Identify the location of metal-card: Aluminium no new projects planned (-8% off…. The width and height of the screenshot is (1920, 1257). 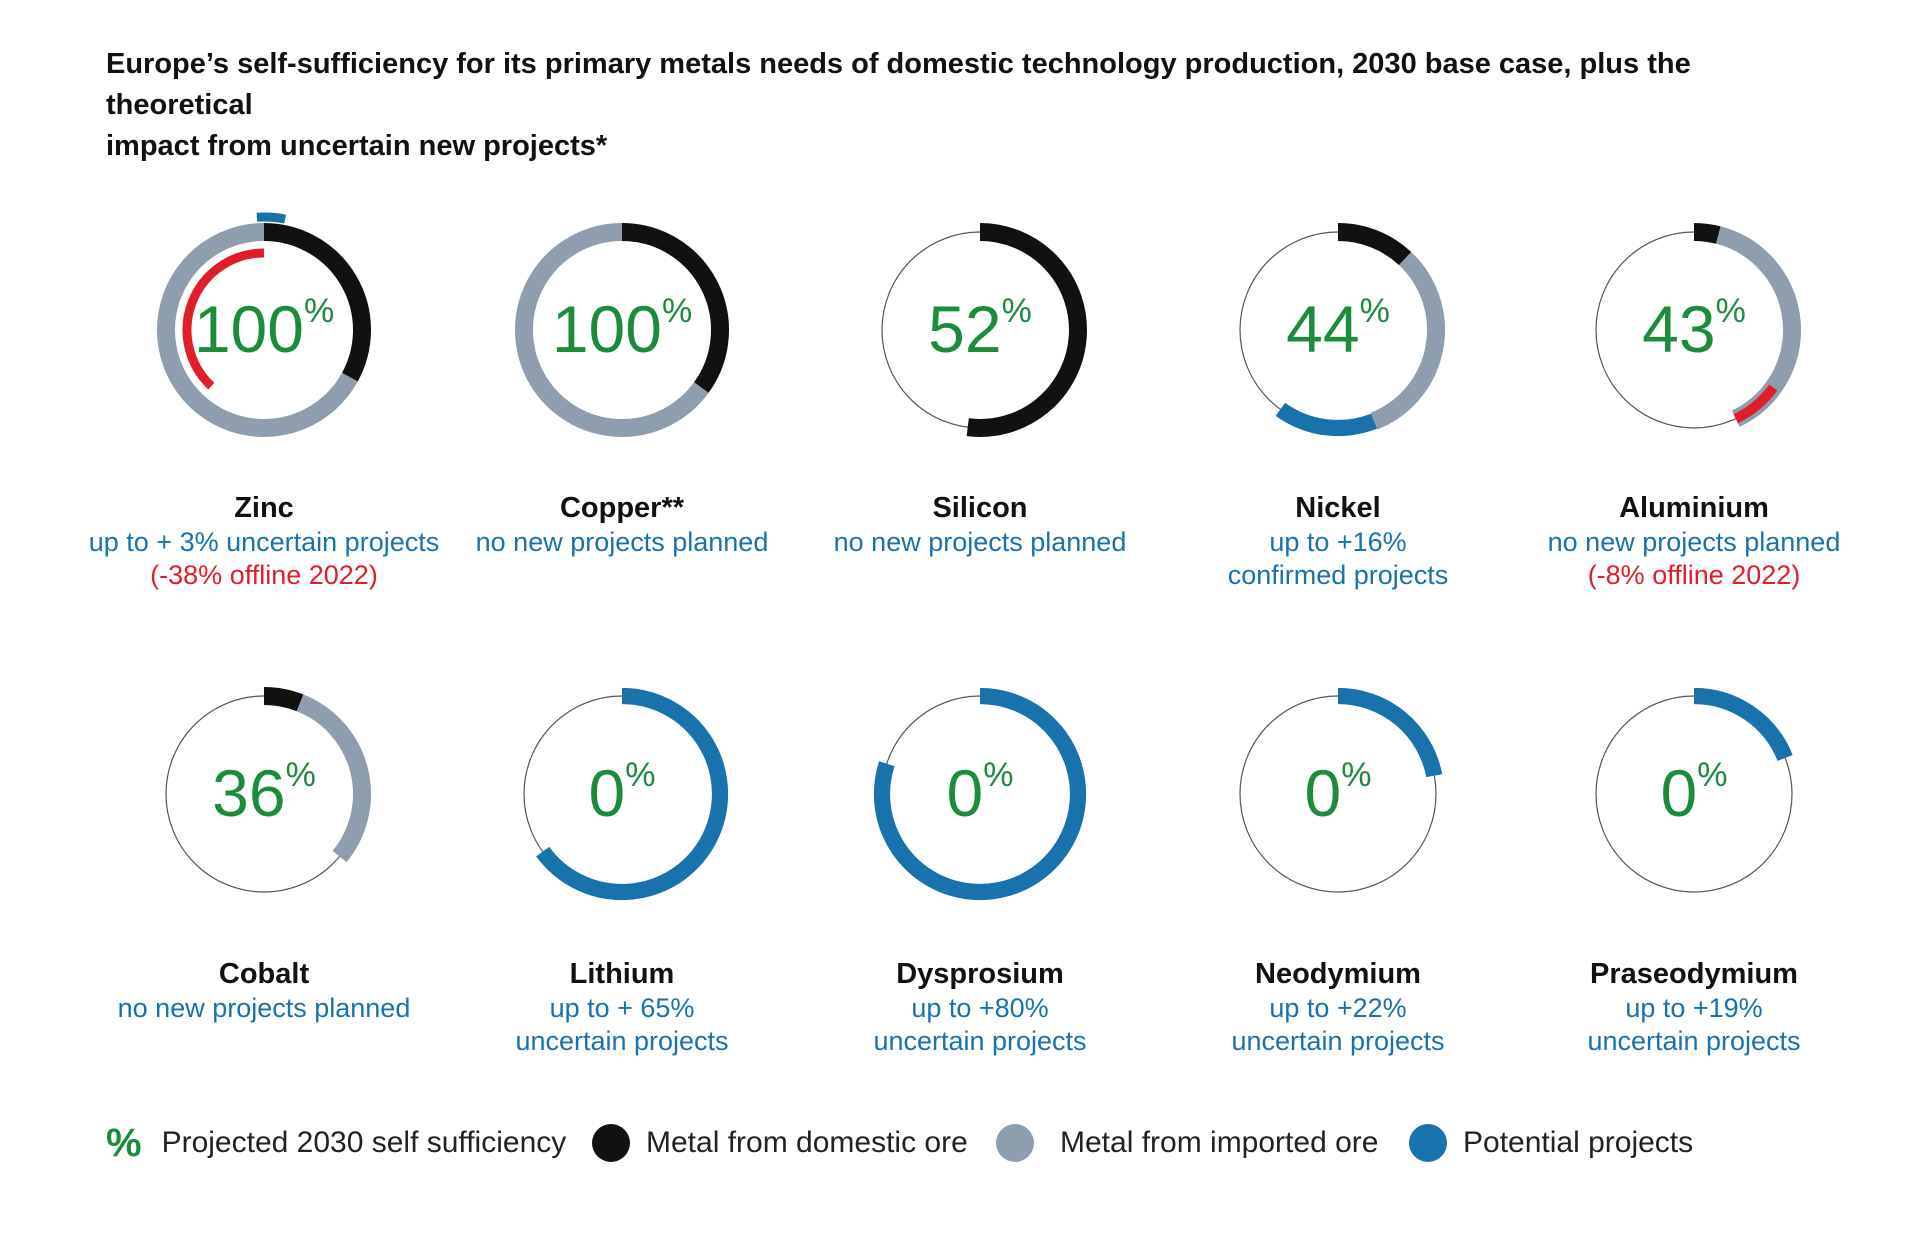
(1694, 541).